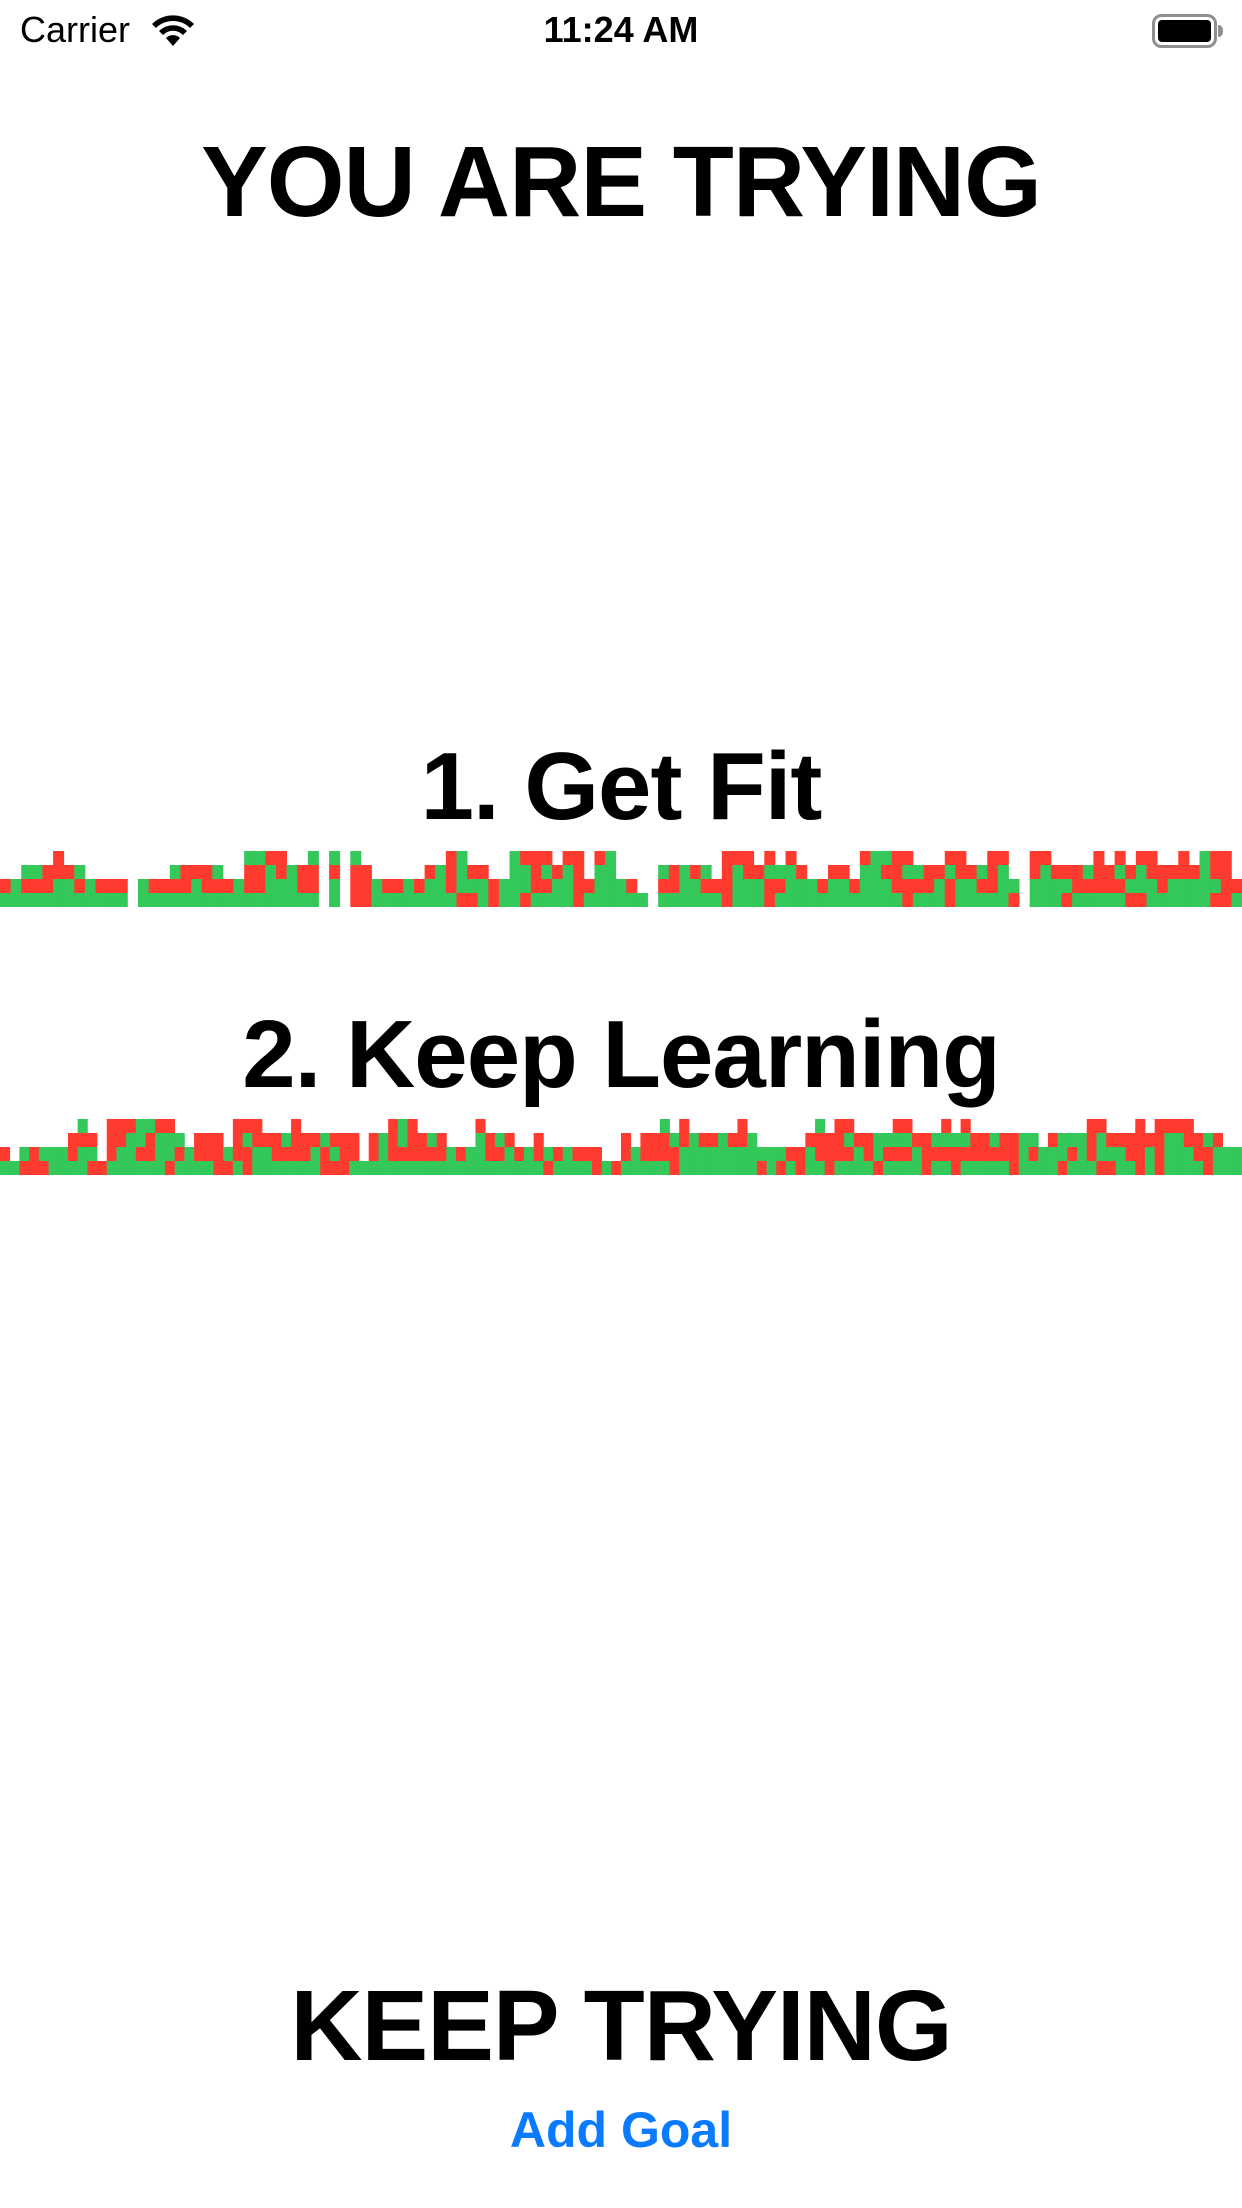 This screenshot has height=2208, width=1242. What do you see at coordinates (75, 29) in the screenshot?
I see `carrier-label: Carrier` at bounding box center [75, 29].